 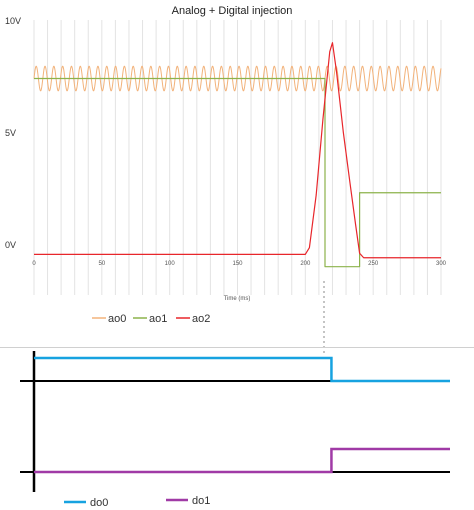 What do you see at coordinates (158, 319) in the screenshot?
I see `legend-label-ao1: ao1` at bounding box center [158, 319].